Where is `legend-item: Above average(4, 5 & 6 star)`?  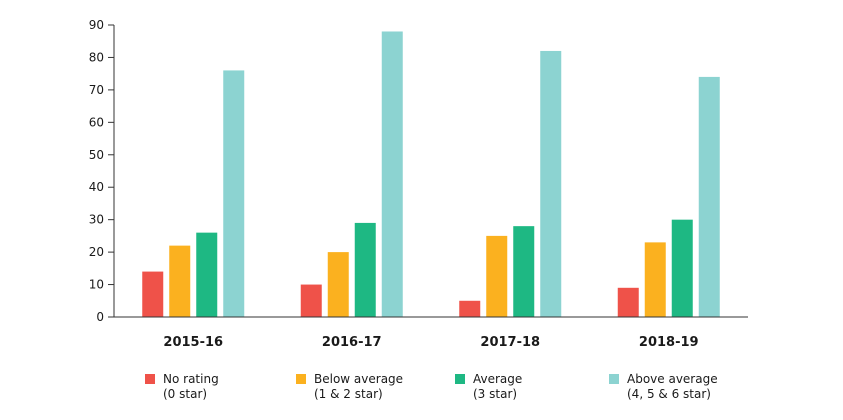
legend-item: Above average(4, 5 & 6 star) is located at coordinates (663, 386).